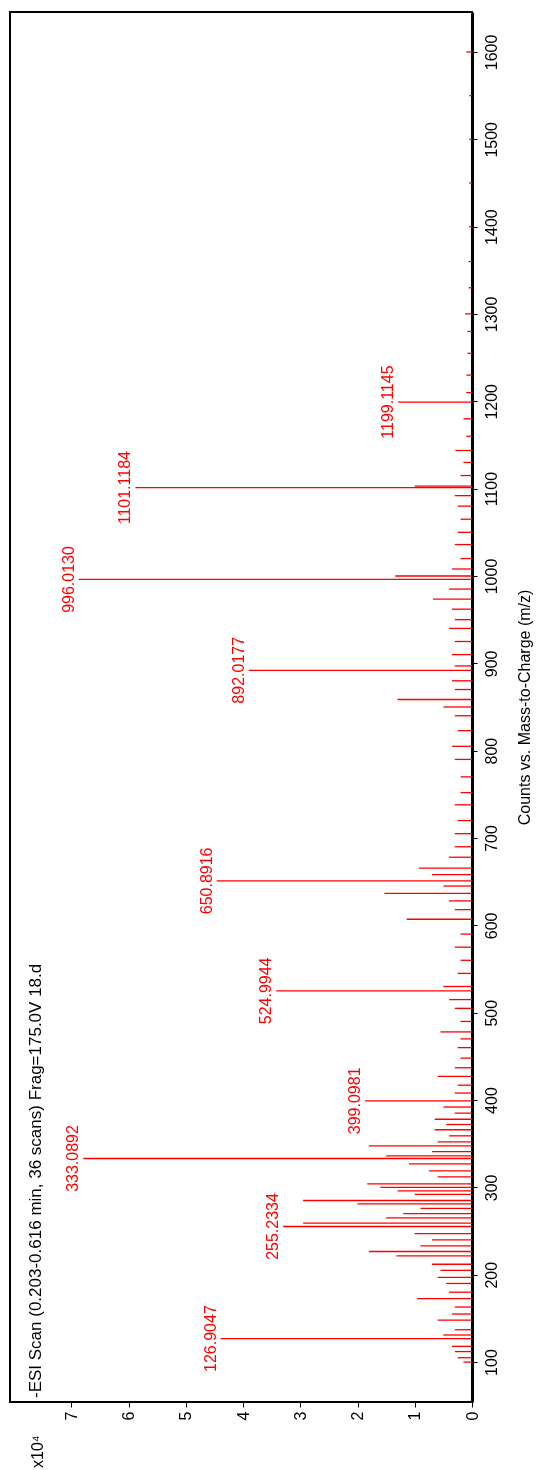 The image size is (542, 1470). I want to click on y-tick-label: 500, so click(491, 1013).